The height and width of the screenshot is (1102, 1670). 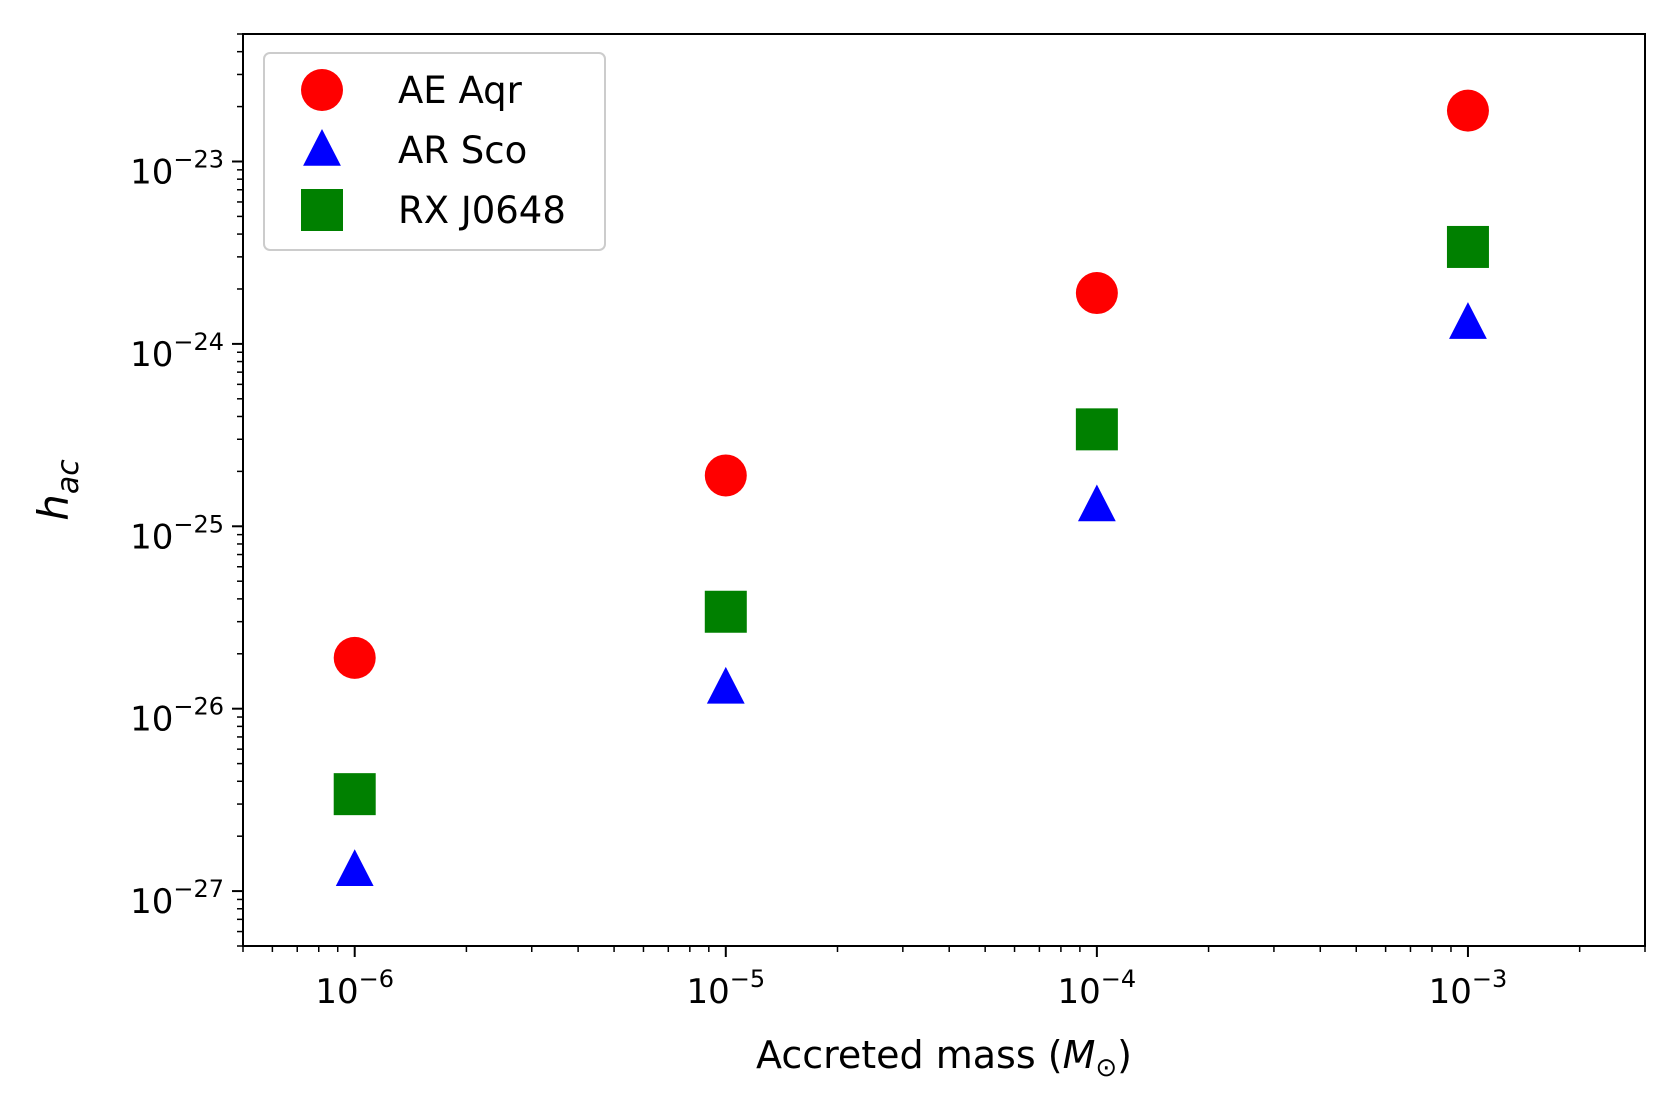 What do you see at coordinates (177, 716) in the screenshot?
I see `y-tick-label: 10−26` at bounding box center [177, 716].